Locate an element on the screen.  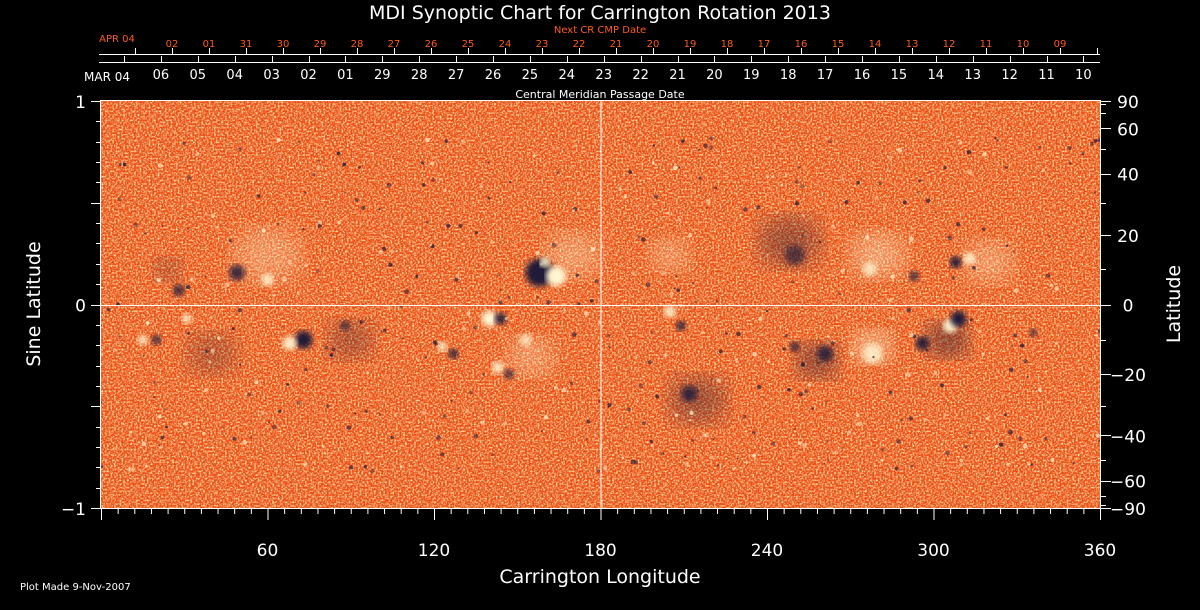
date-label: 17 is located at coordinates (825, 75).